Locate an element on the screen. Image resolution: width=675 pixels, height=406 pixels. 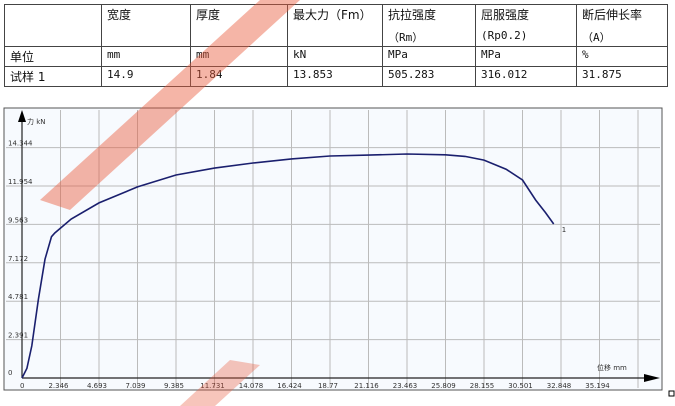
cell: 1.84 is located at coordinates (239, 76).